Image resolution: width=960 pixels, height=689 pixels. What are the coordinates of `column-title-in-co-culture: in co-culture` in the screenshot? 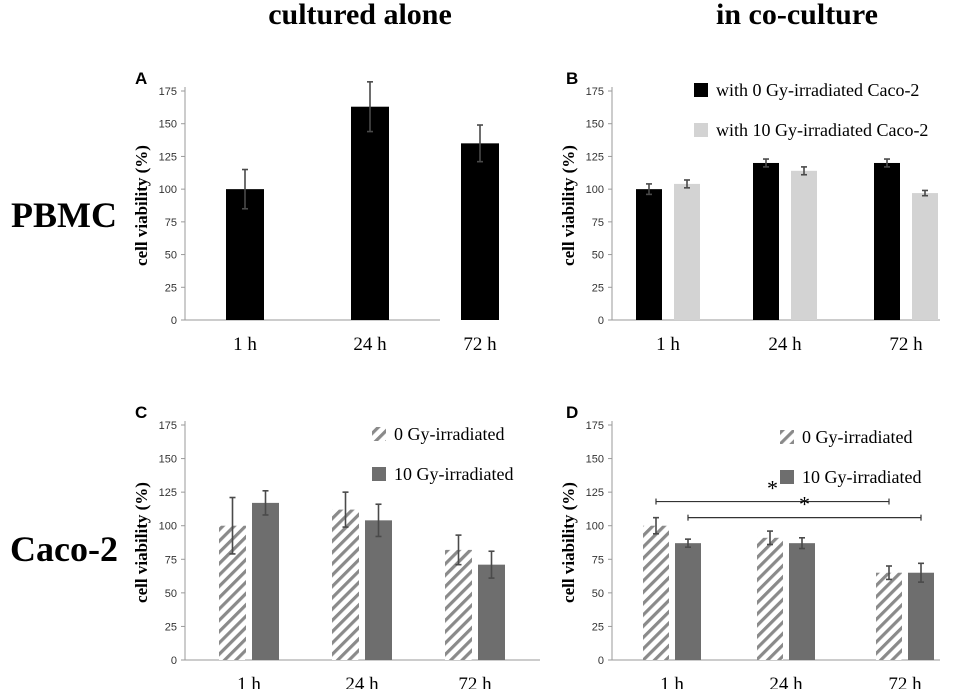 It's located at (797, 15).